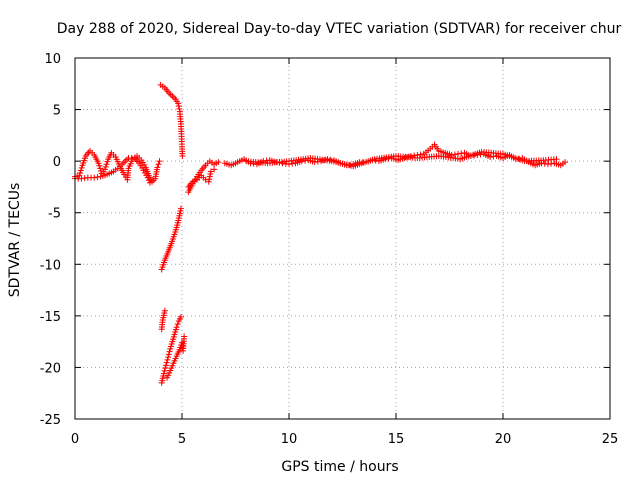 The width and height of the screenshot is (640, 480). Describe the element at coordinates (503, 439) in the screenshot. I see `x-tick-label: 20` at that location.